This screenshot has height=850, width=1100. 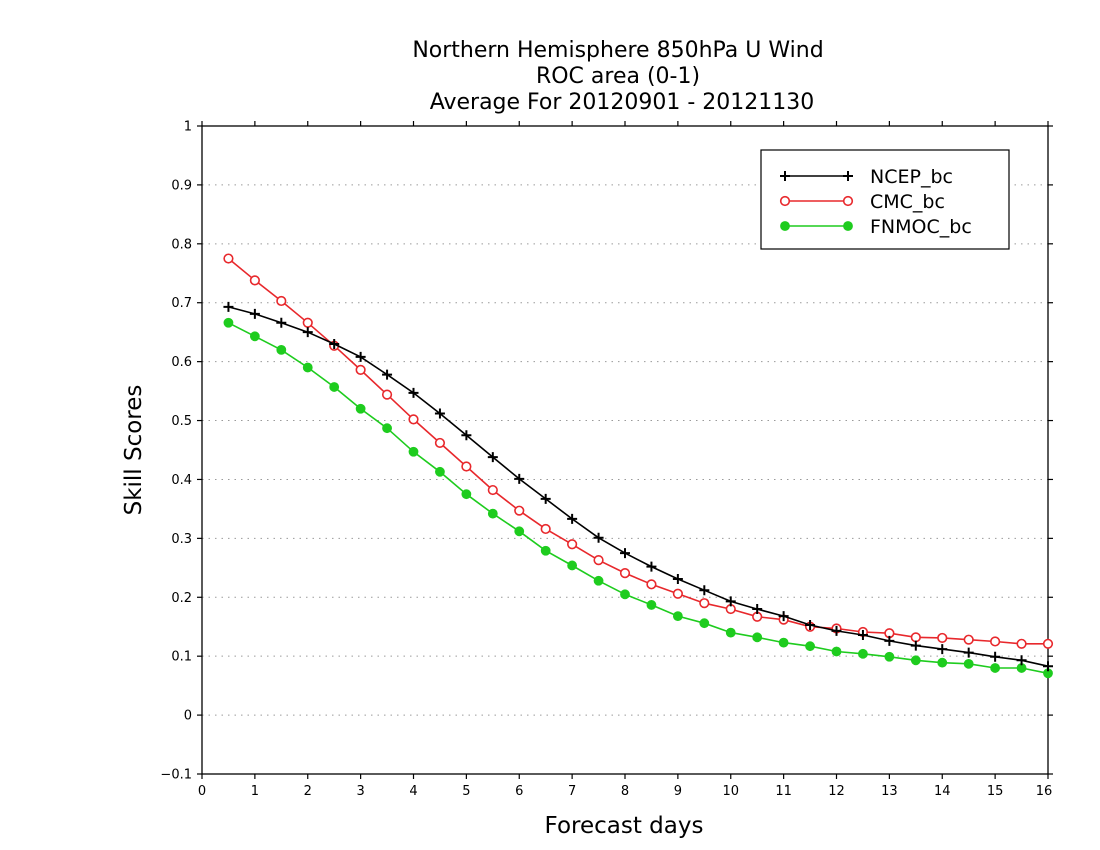 I want to click on y-tick-label: 0.1, so click(x=181, y=657).